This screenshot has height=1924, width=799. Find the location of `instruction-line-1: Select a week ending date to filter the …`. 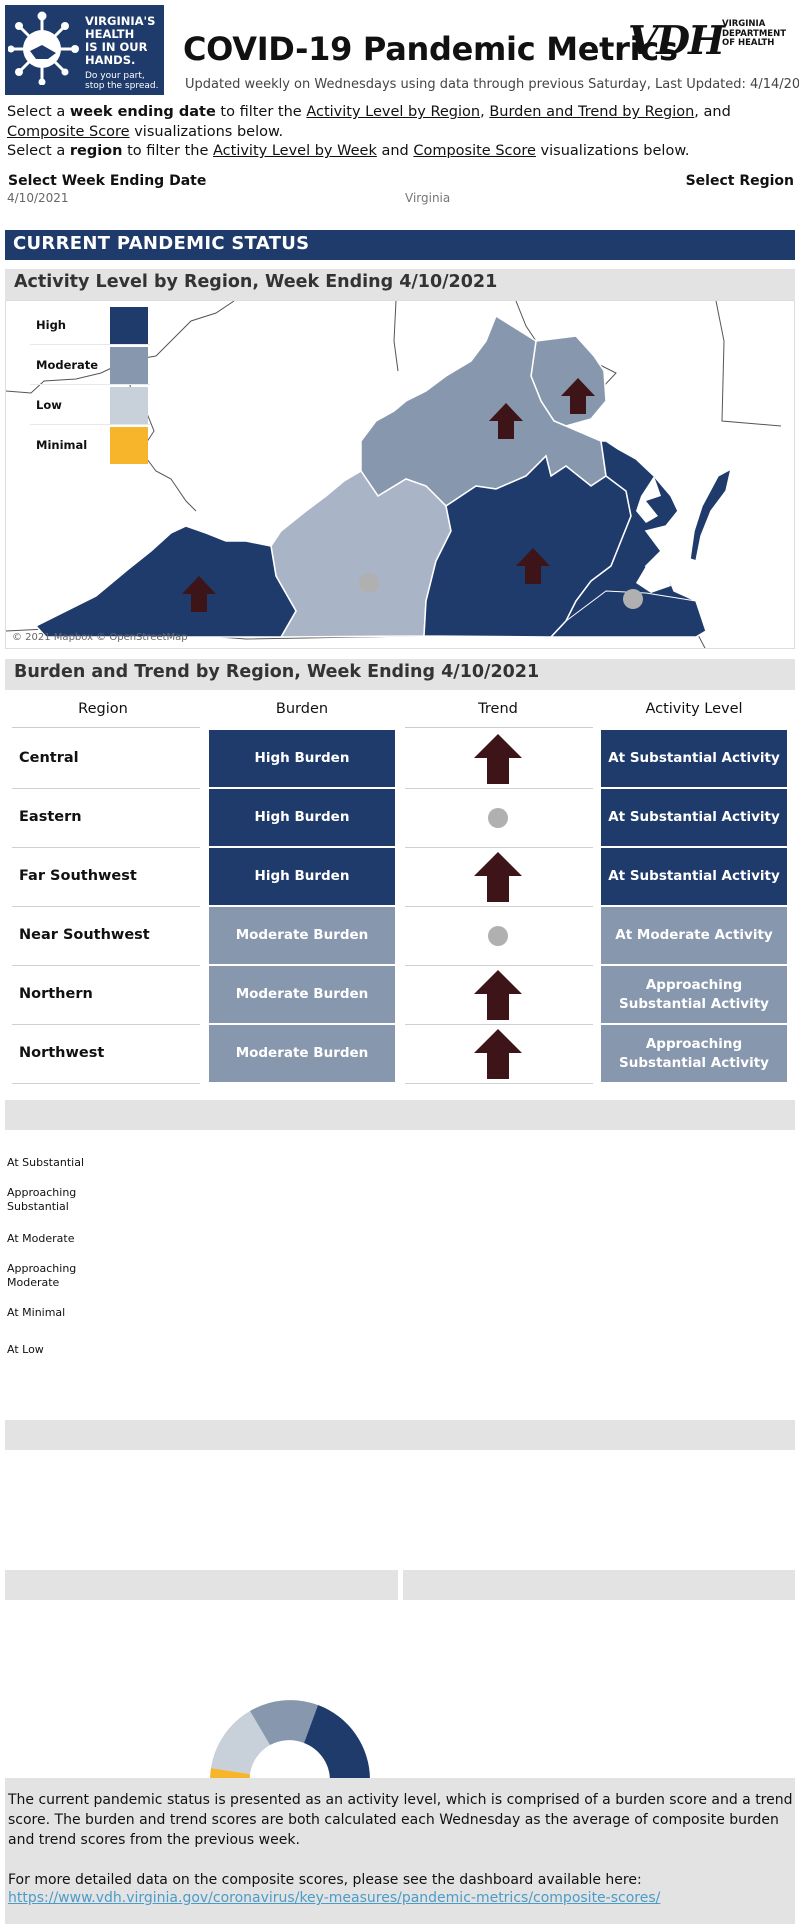

instruction-line-1: Select a week ending date to filter the … is located at coordinates (369, 122).